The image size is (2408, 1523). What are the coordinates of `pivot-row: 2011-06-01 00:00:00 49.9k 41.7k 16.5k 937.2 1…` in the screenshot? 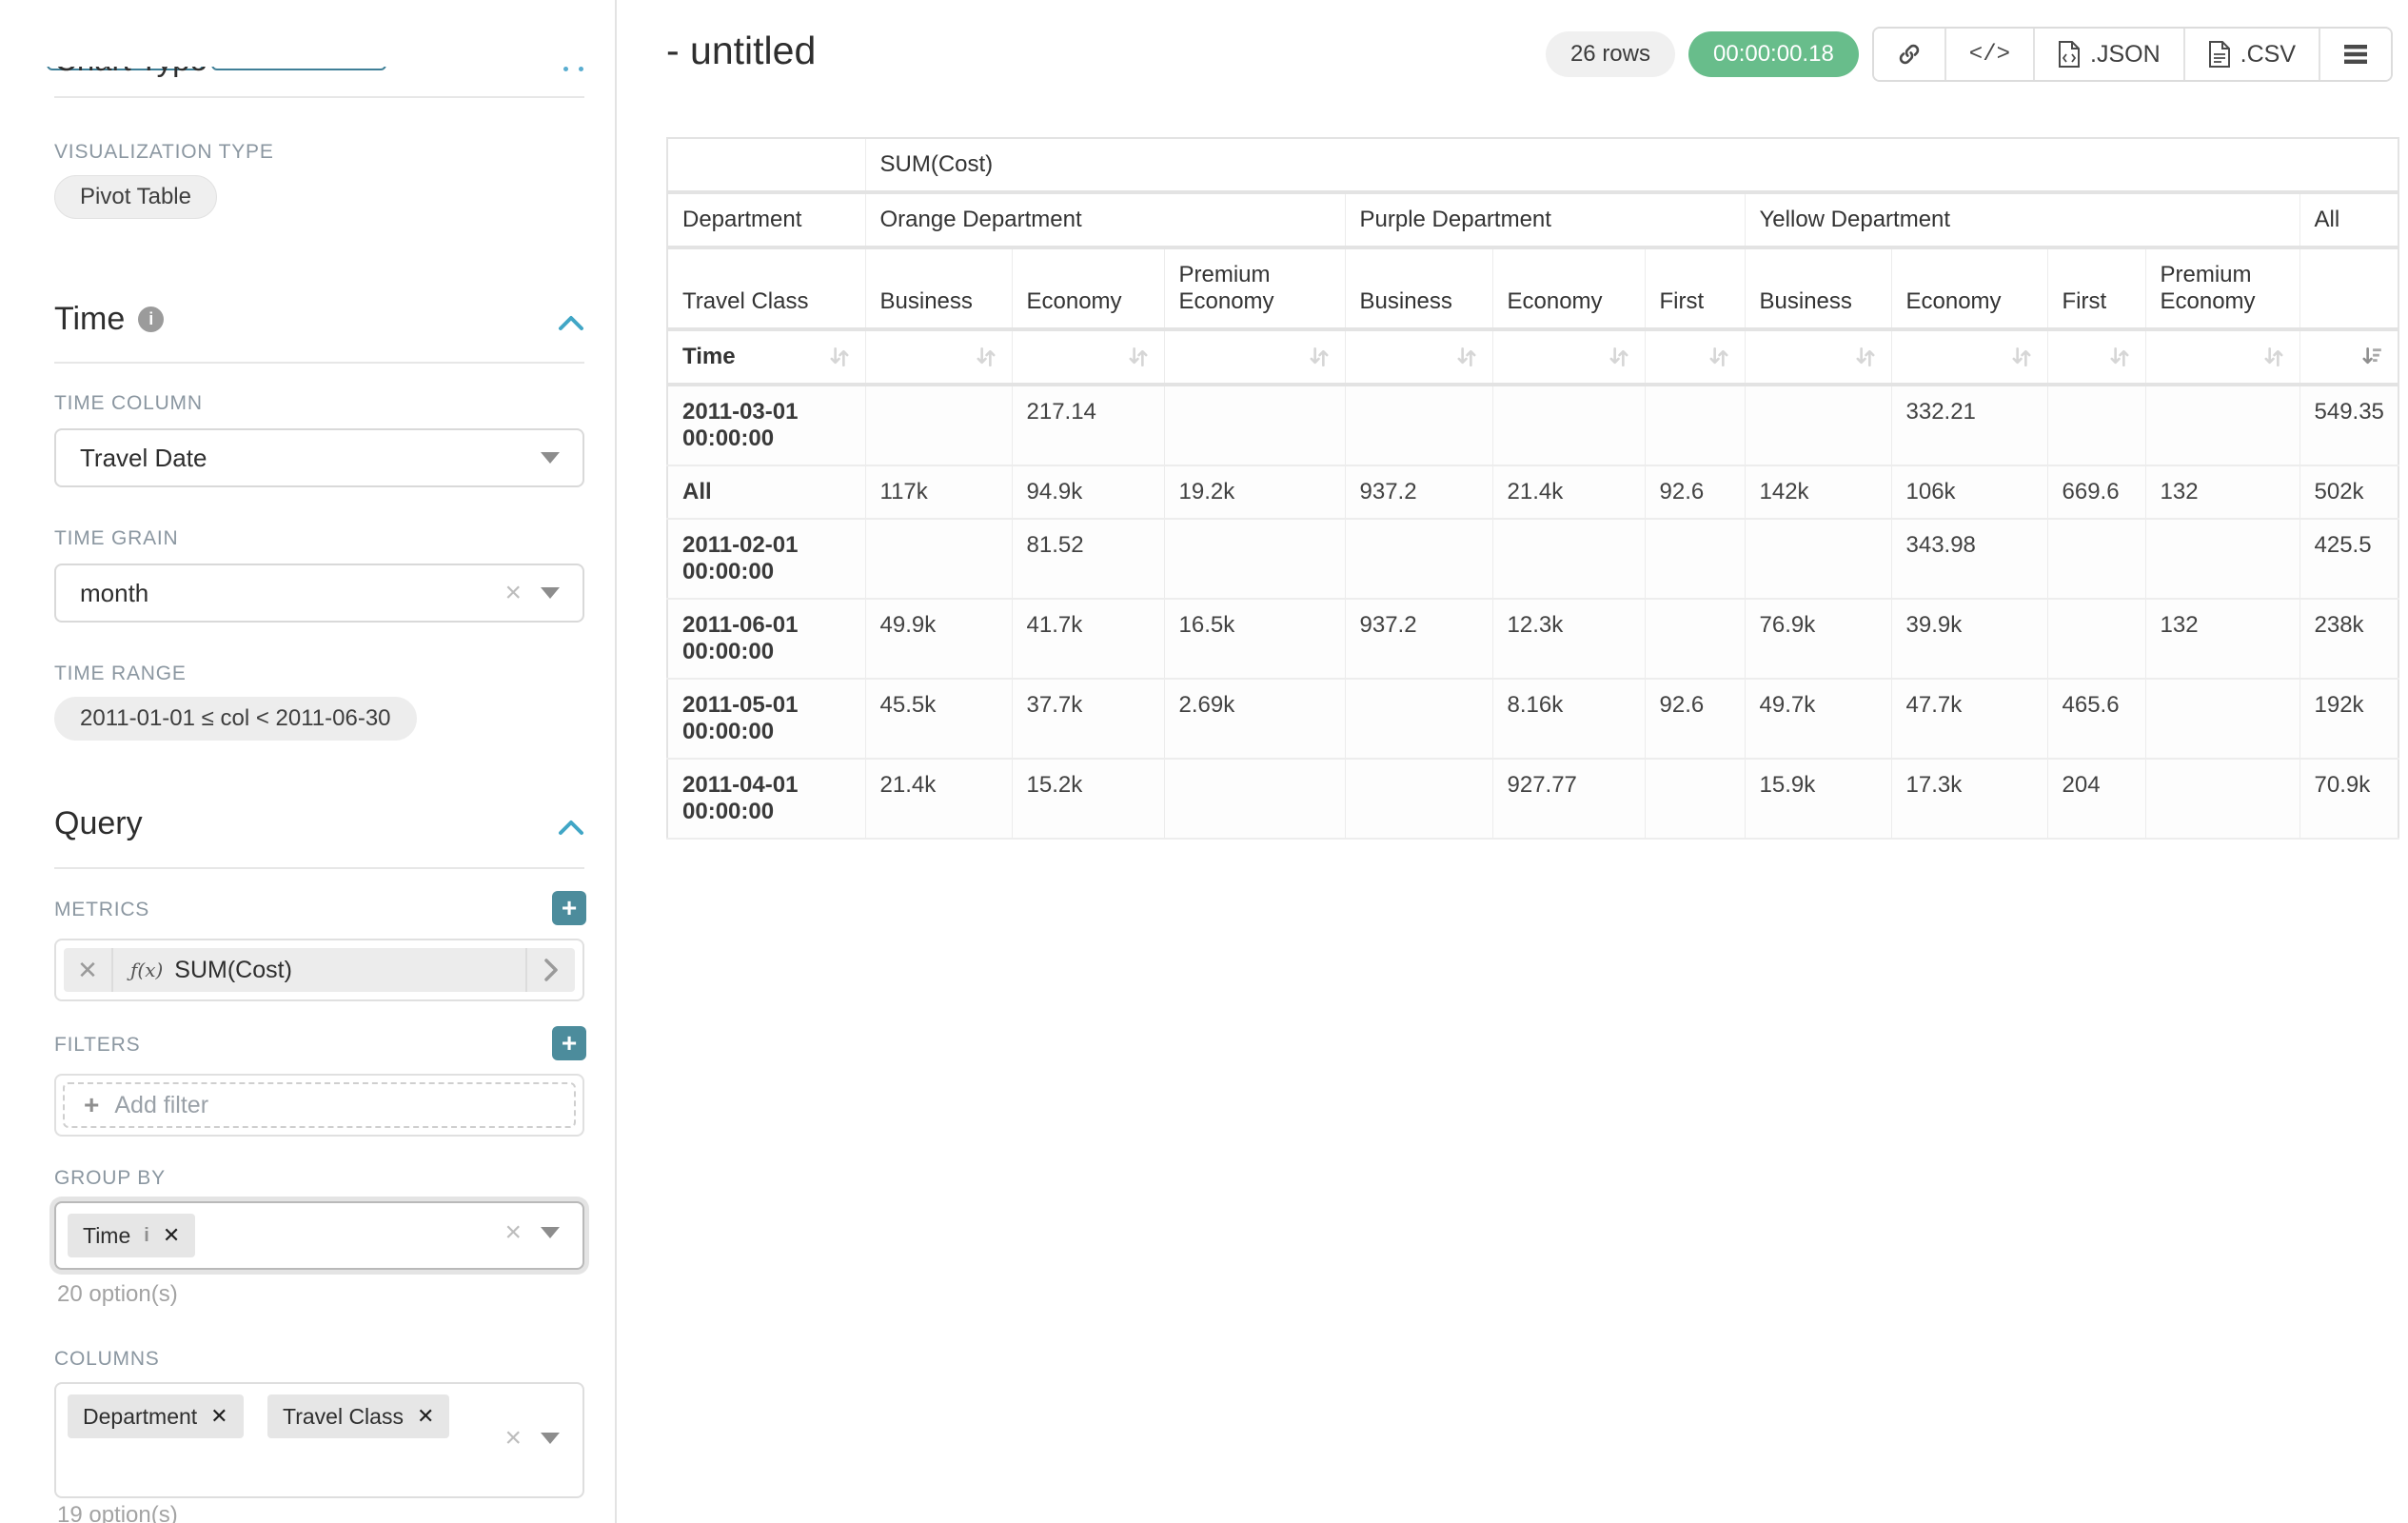 It's located at (1532, 639).